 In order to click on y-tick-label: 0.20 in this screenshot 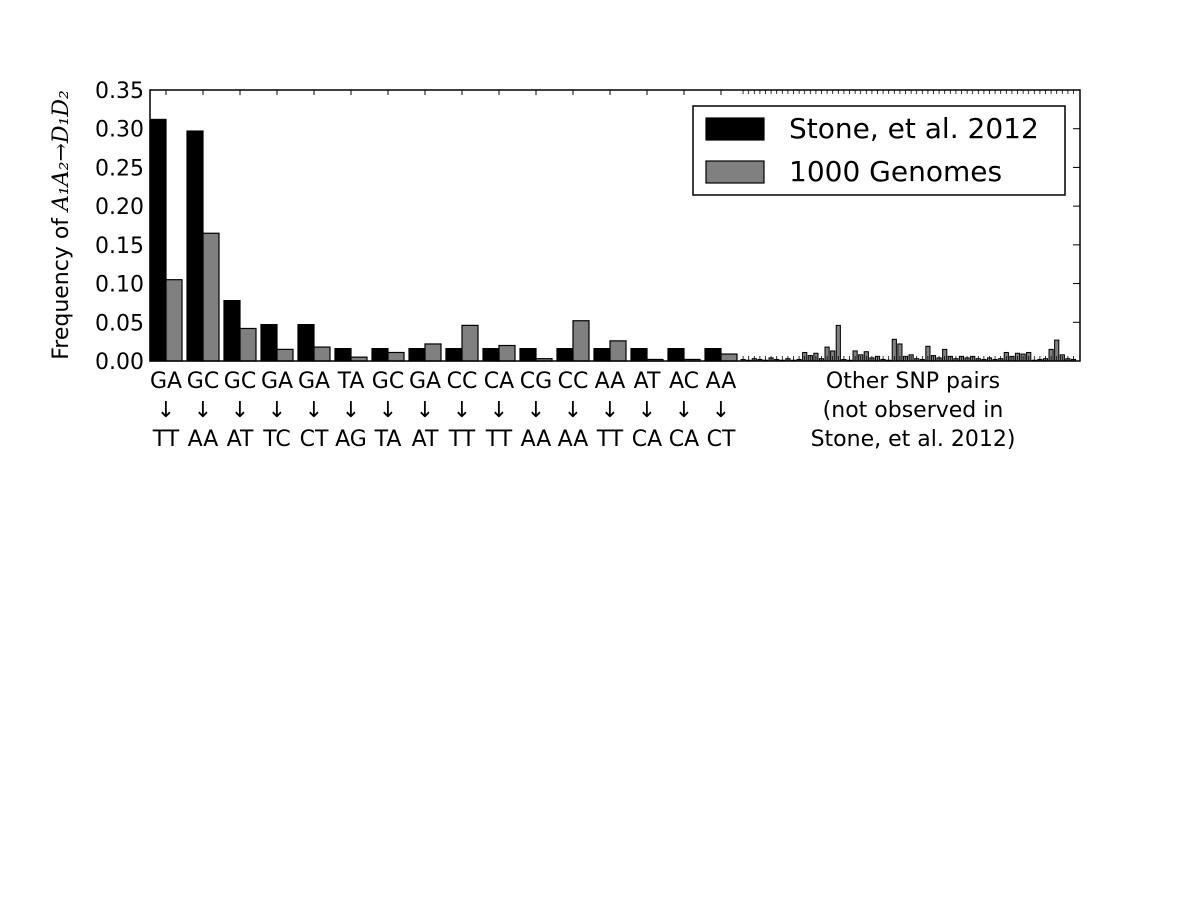, I will do `click(119, 207)`.